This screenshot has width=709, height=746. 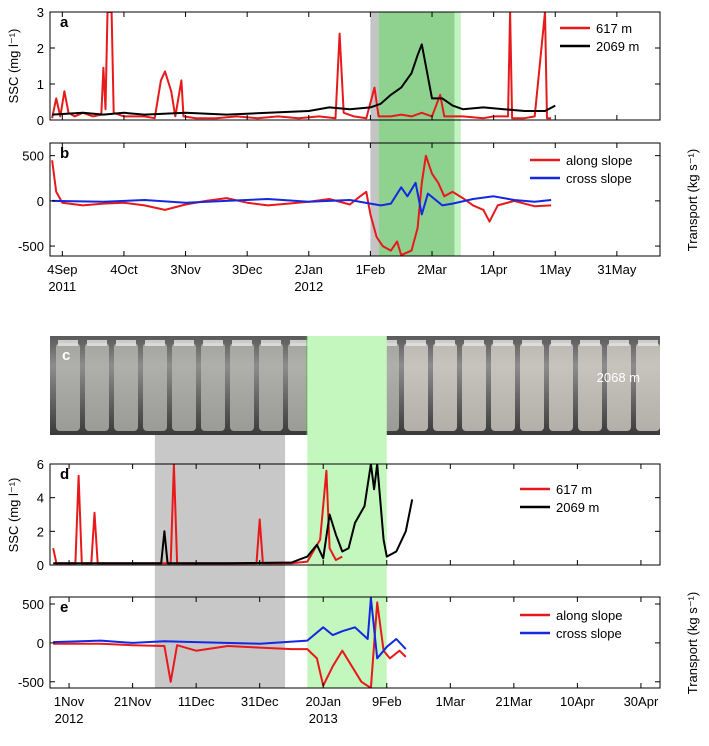 What do you see at coordinates (196, 701) in the screenshot?
I see `x-tick-label: 11Dec` at bounding box center [196, 701].